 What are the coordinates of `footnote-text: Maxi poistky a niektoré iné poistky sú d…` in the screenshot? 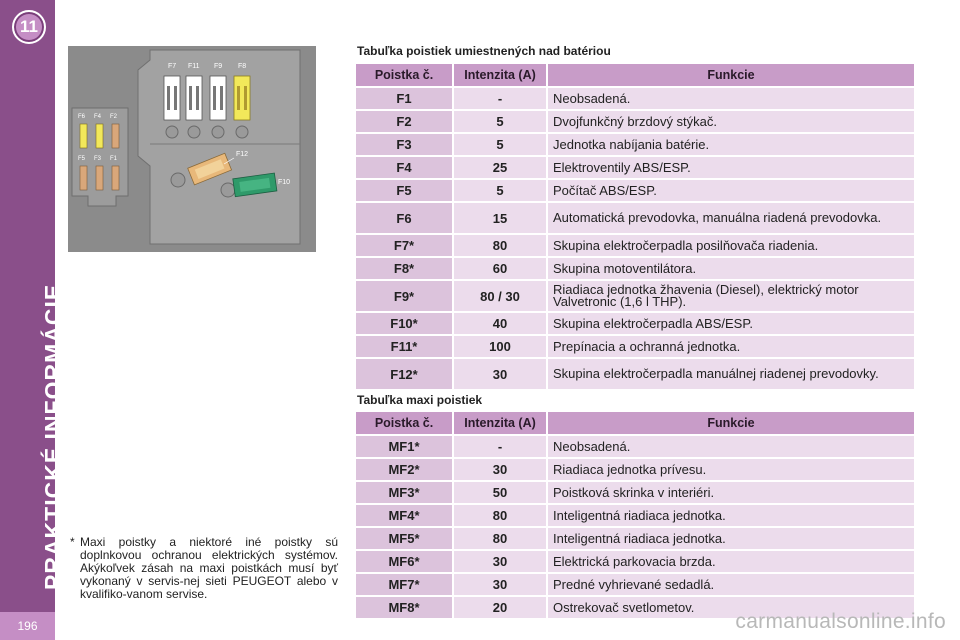 It's located at (209, 568).